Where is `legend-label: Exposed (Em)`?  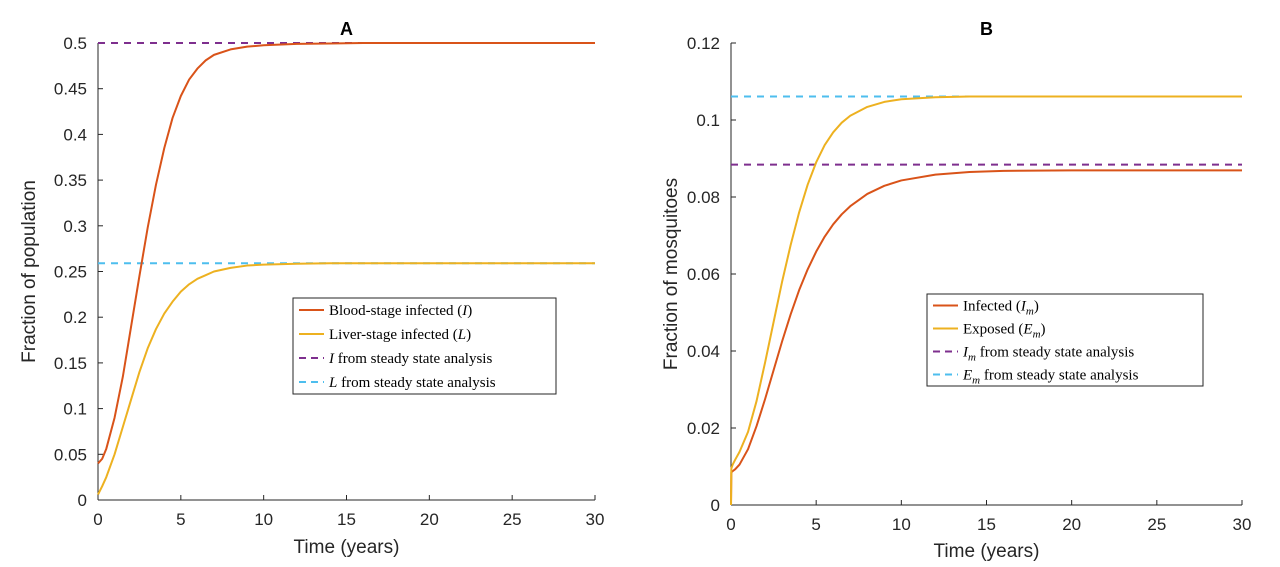
legend-label: Exposed (Em) is located at coordinates (1004, 331).